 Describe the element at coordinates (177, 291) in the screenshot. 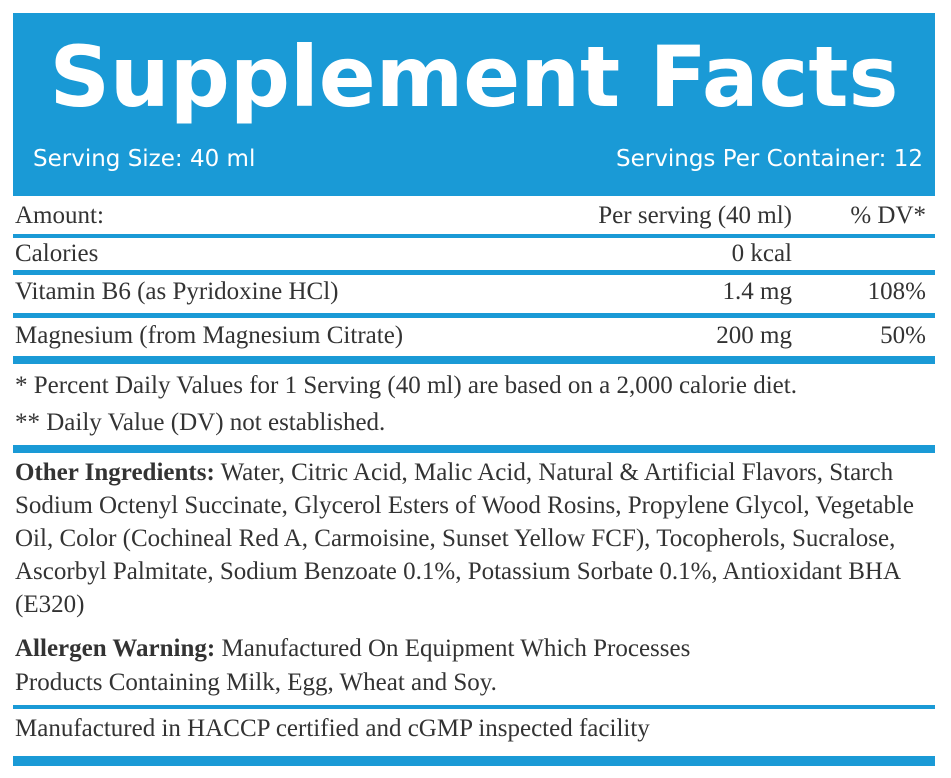

I see `nutrient-name: Vitamin B6 (as Pyridoxine HCl)` at that location.